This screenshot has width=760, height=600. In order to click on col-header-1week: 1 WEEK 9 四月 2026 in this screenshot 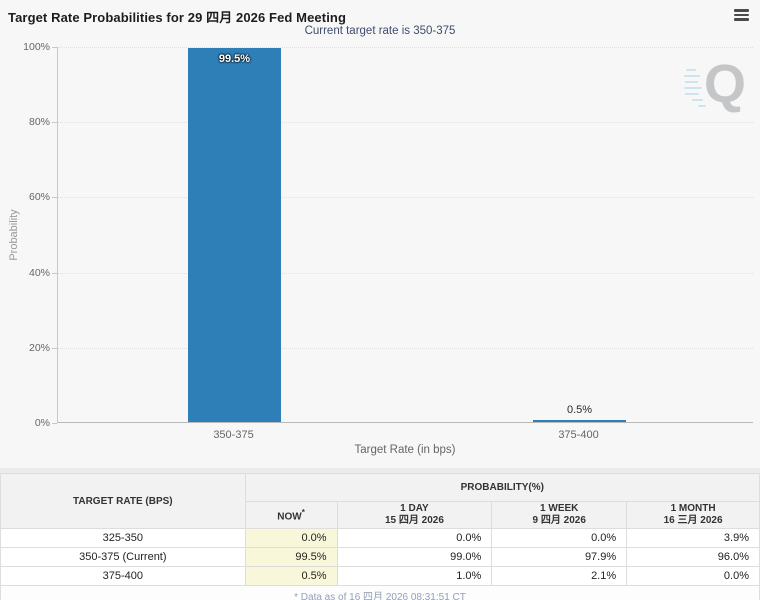, I will do `click(559, 515)`.